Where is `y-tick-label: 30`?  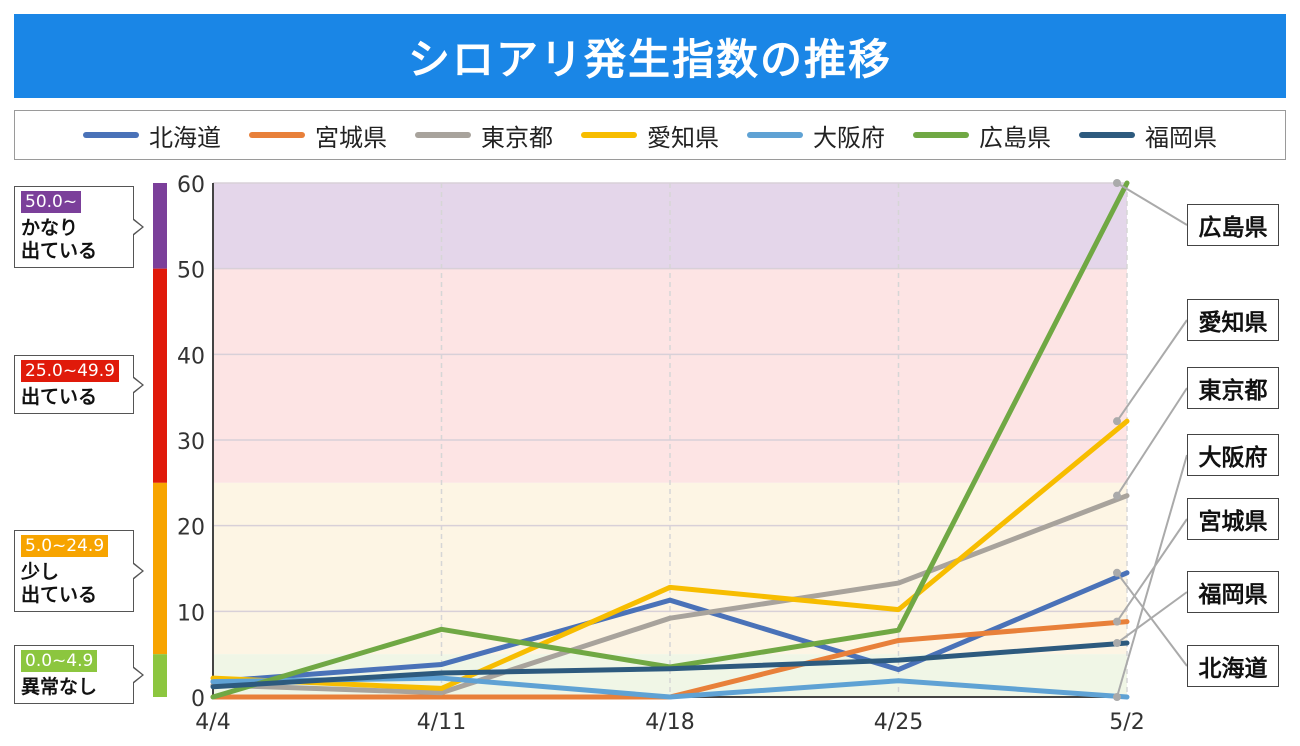 y-tick-label: 30 is located at coordinates (191, 442).